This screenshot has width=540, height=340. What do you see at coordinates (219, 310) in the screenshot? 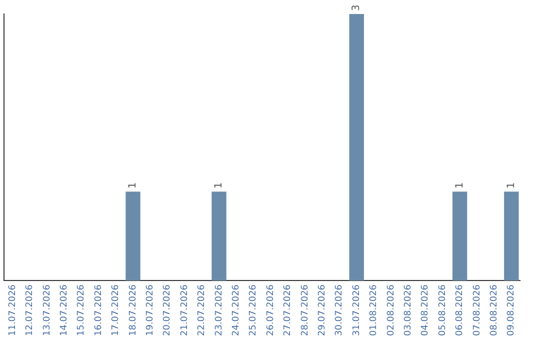
I see `x-tick-label: 23.07.2026` at bounding box center [219, 310].